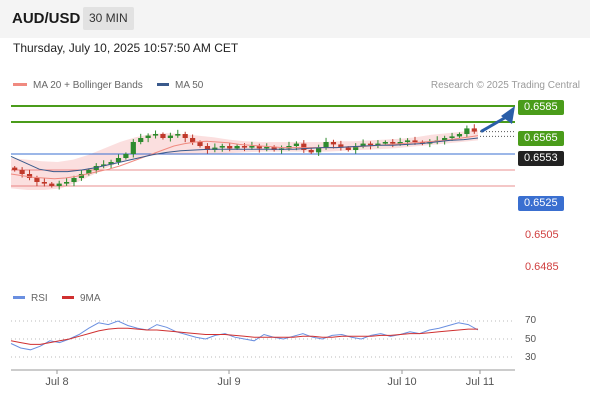  What do you see at coordinates (541, 107) in the screenshot?
I see `level-tag-0585: 0.6585` at bounding box center [541, 107].